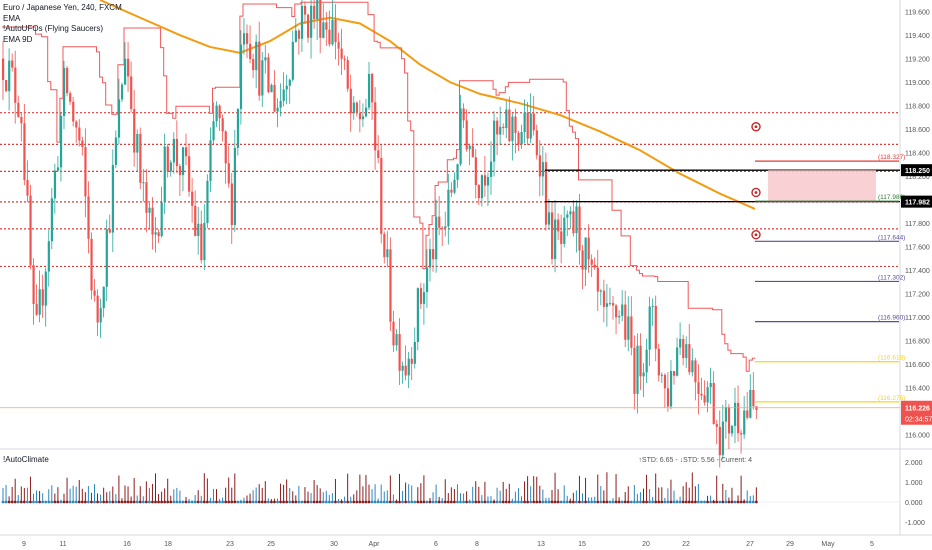  I want to click on ufo-marker-dot, so click(756, 192).